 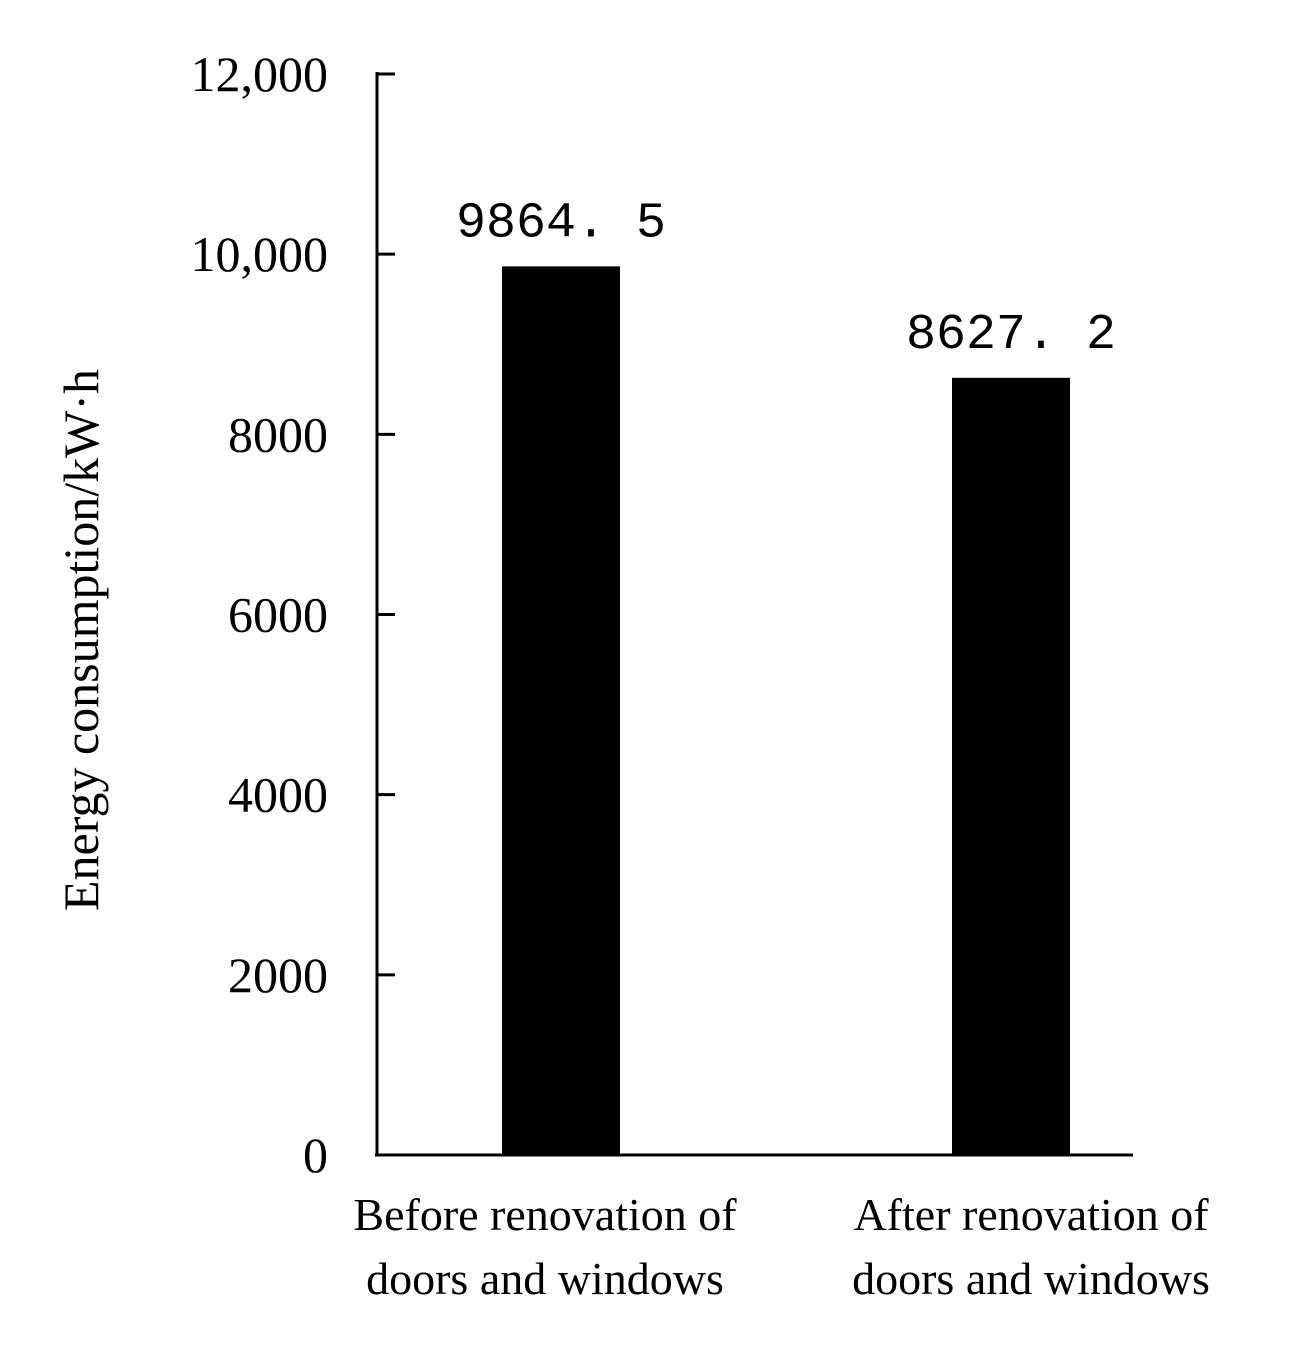 What do you see at coordinates (545, 1214) in the screenshot?
I see `category-label: Before renovation of` at bounding box center [545, 1214].